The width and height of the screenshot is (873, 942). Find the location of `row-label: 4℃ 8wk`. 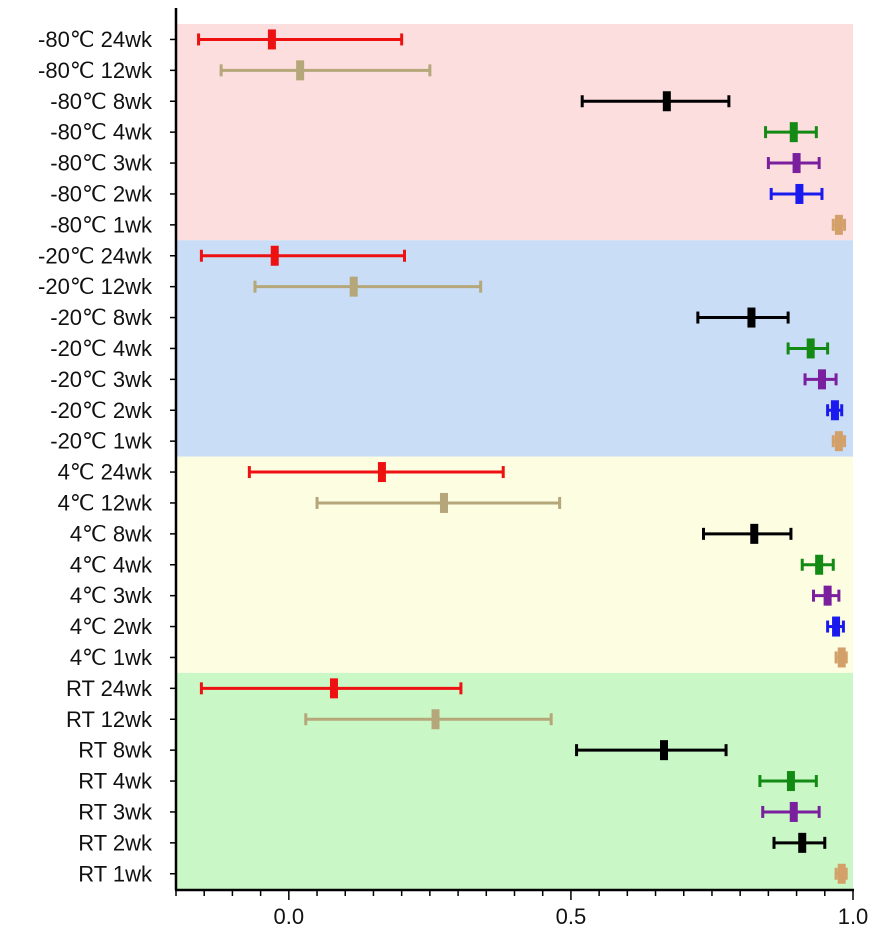

row-label: 4℃ 8wk is located at coordinates (111, 533).